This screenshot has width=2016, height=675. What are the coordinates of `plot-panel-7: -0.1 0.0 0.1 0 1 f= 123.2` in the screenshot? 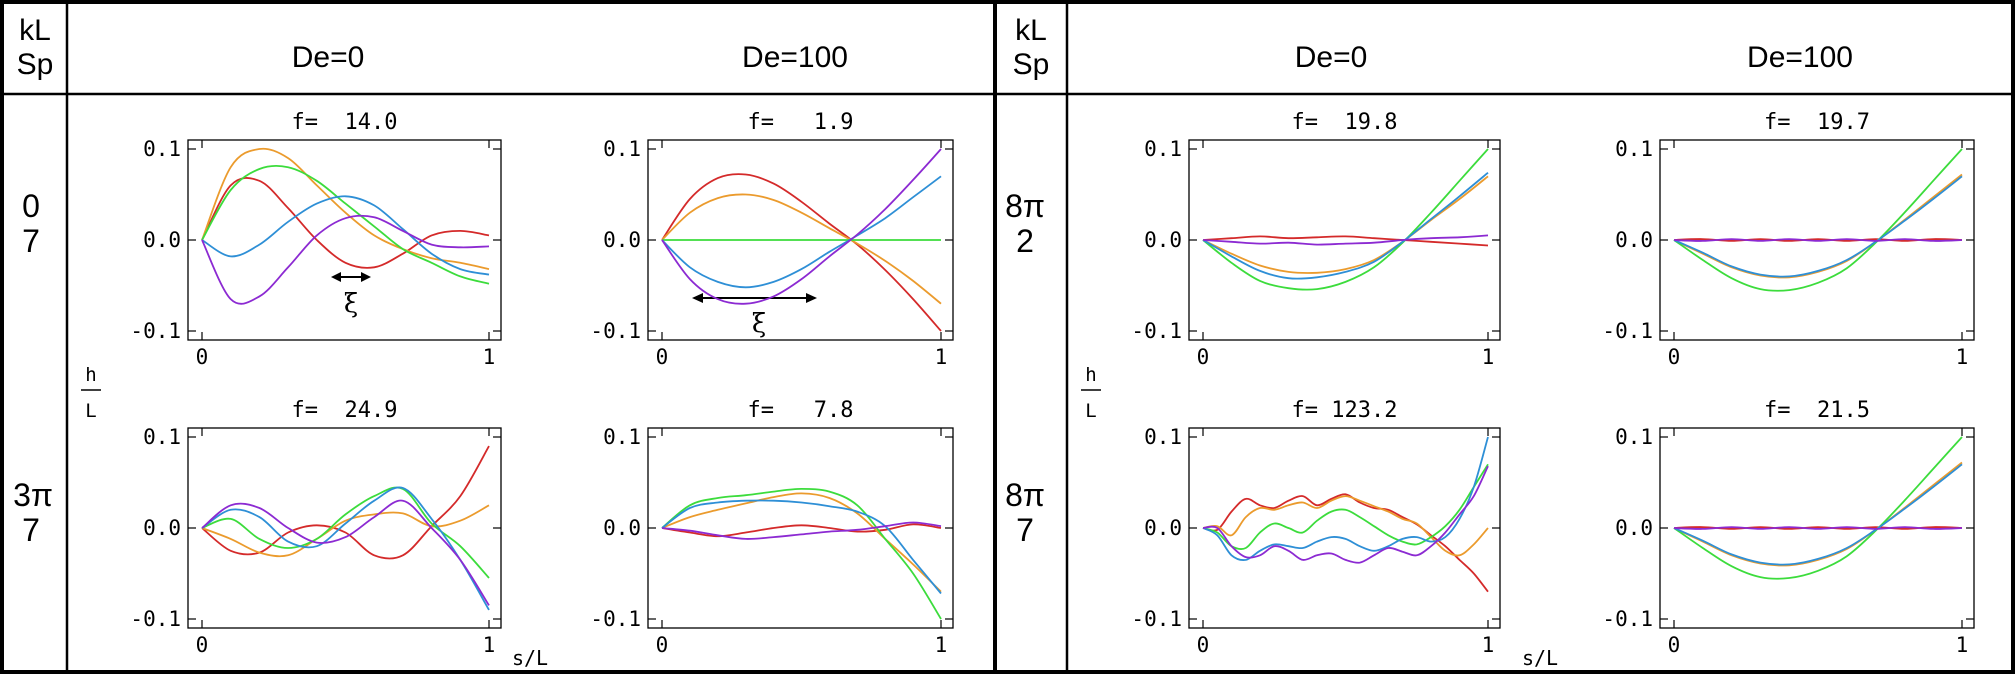 It's located at (1316, 527).